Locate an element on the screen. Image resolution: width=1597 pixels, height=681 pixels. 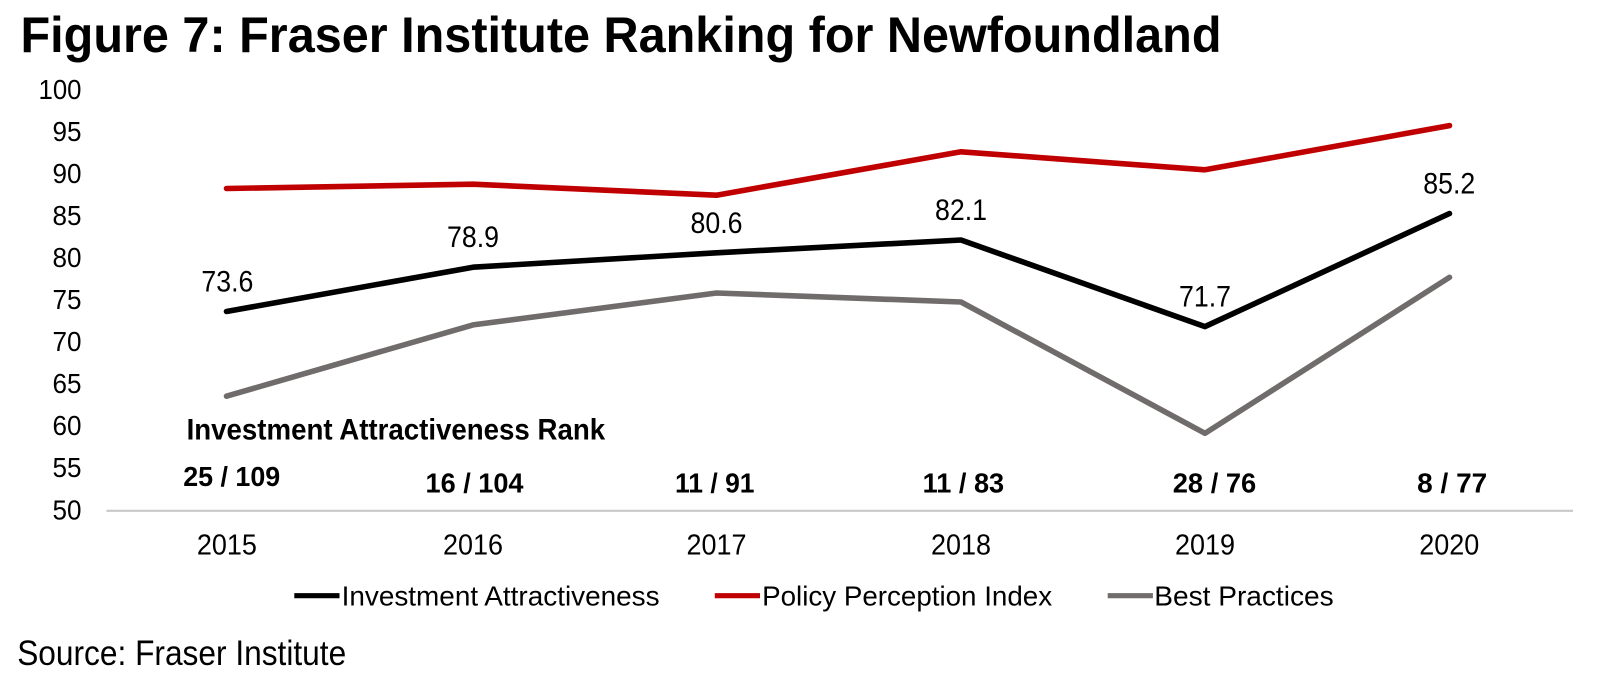
svg-text: 2020 is located at coordinates (1449, 545).